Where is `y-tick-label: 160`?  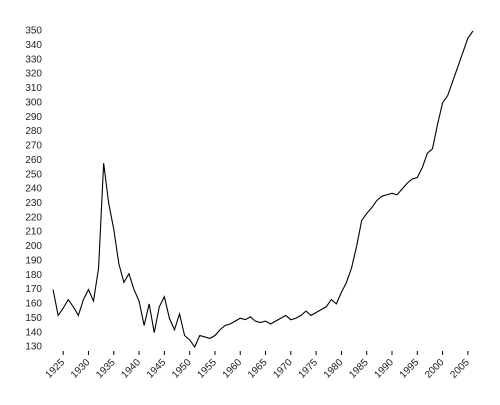 y-tick-label: 160 is located at coordinates (33, 304).